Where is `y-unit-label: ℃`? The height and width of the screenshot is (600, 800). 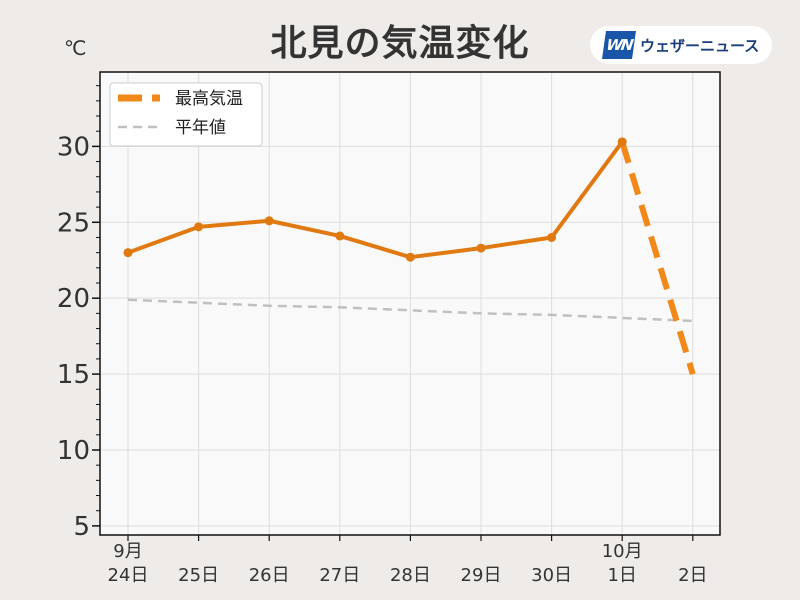 y-unit-label: ℃ is located at coordinates (75, 48).